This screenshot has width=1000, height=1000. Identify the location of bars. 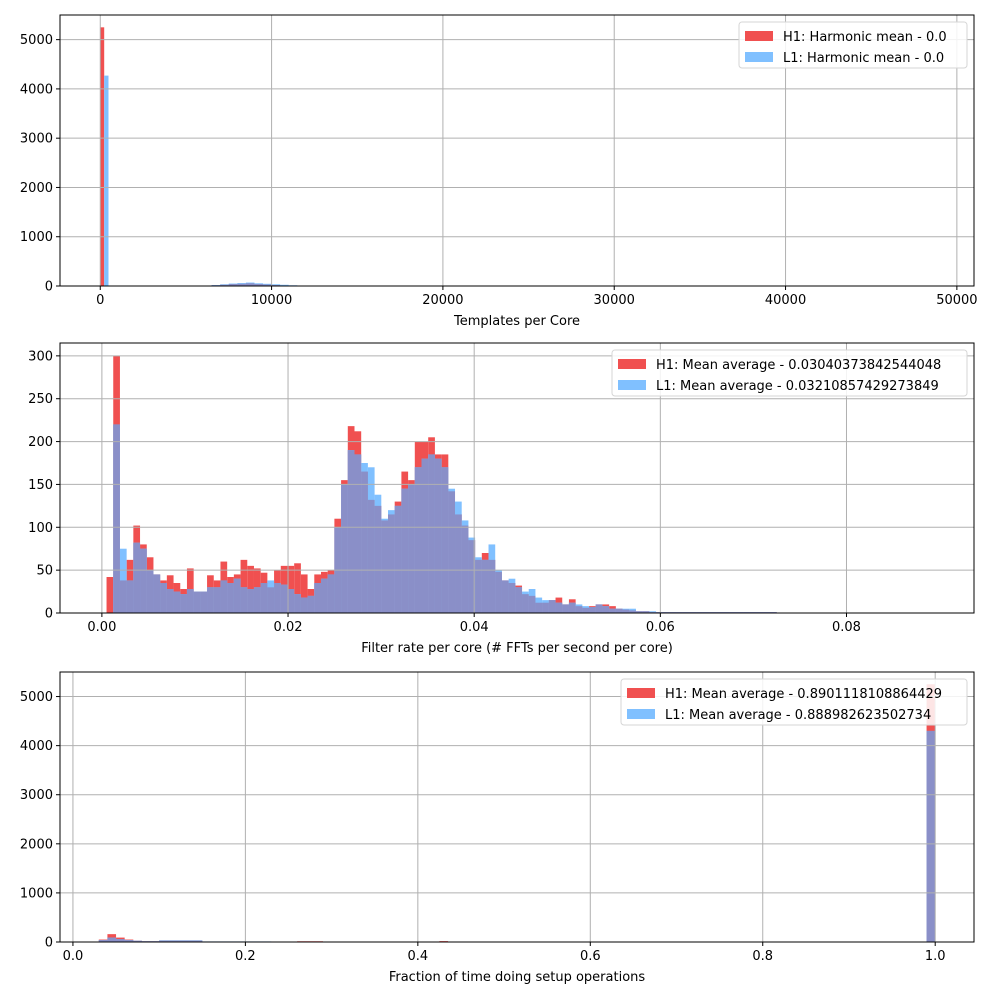
(204, 156).